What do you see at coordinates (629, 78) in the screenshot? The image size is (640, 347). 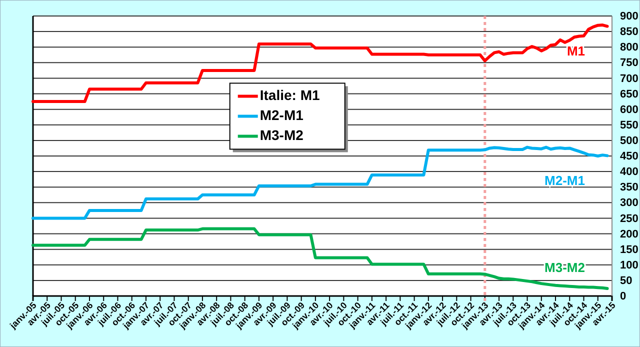 I see `y-tick-label: 700` at bounding box center [629, 78].